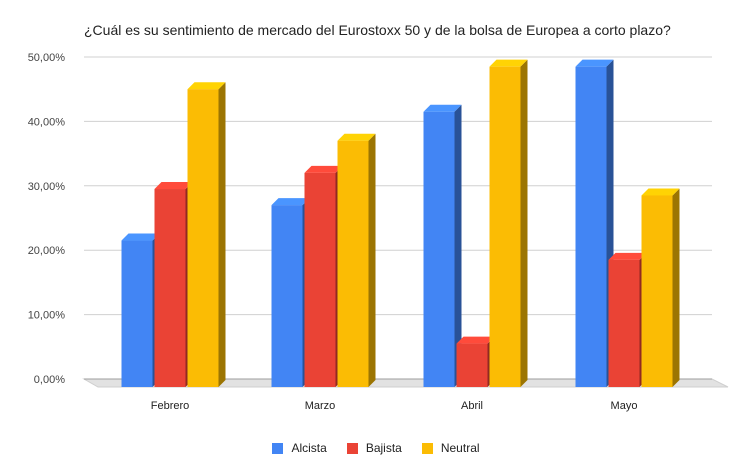  I want to click on legend-item: Neutral, so click(450, 448).